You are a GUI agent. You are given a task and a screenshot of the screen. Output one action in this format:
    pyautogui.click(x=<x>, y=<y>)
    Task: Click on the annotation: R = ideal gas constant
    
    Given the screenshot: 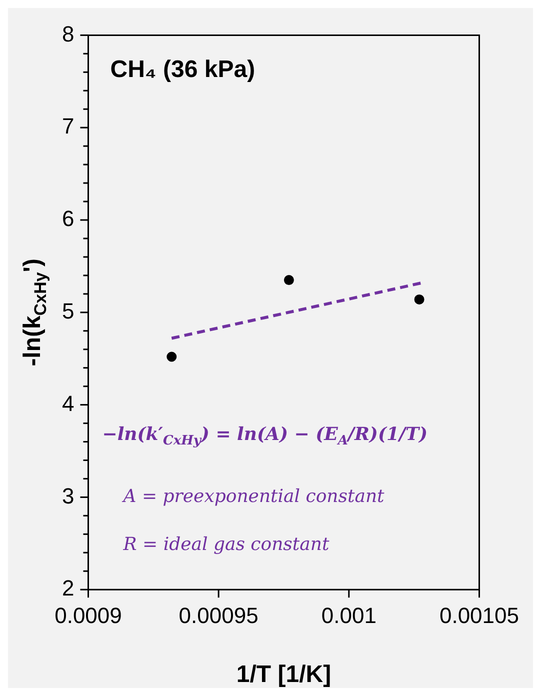 What is the action you would take?
    pyautogui.click(x=226, y=544)
    